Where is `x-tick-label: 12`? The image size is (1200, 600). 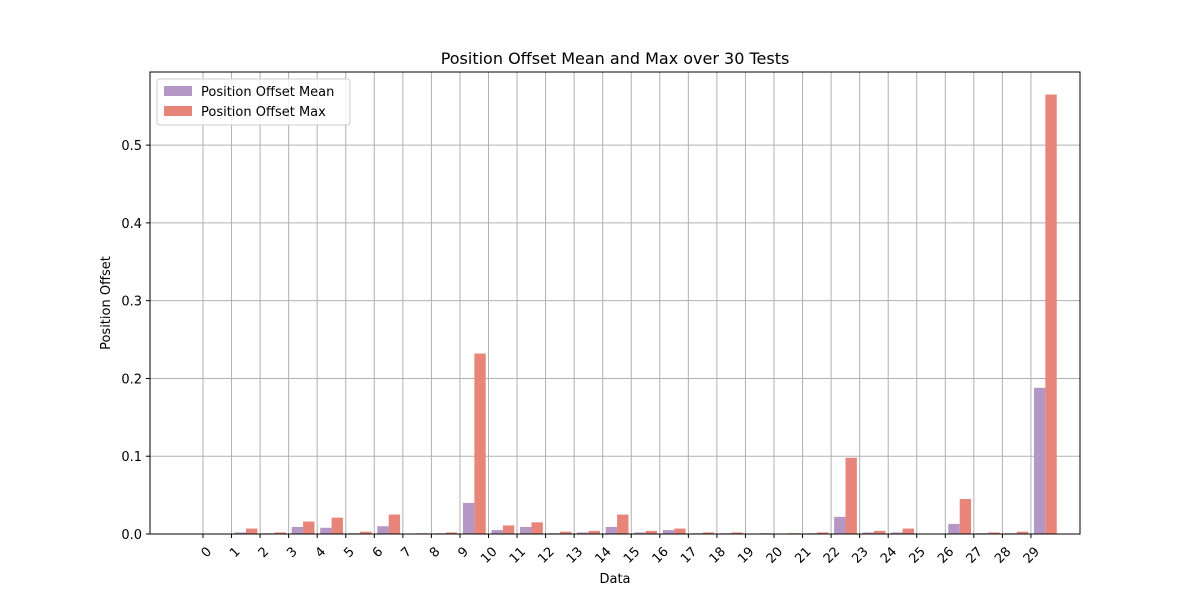
x-tick-label: 12 is located at coordinates (546, 555).